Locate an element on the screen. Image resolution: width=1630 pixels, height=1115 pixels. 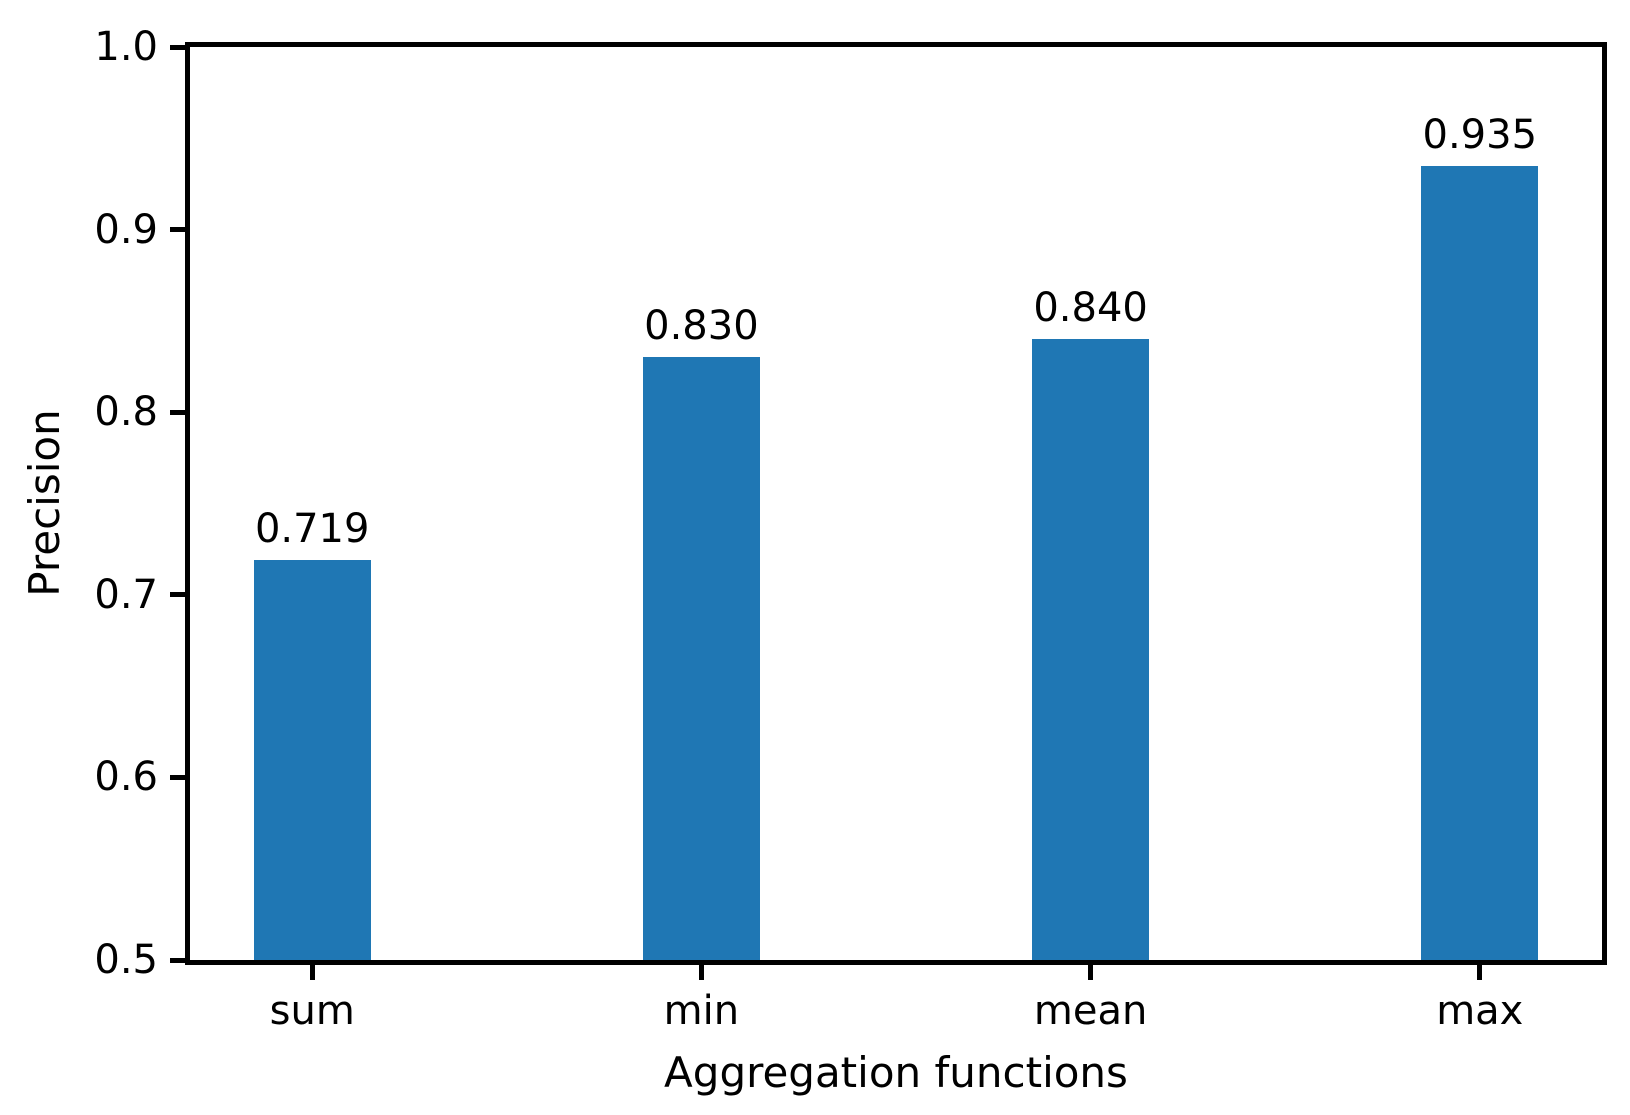
bar-mean is located at coordinates (1090, 649).